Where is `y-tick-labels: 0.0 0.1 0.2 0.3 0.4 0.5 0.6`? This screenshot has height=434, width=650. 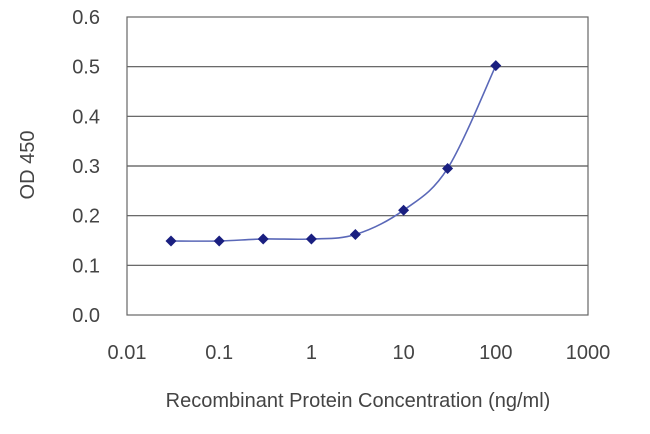
y-tick-labels: 0.0 0.1 0.2 0.3 0.4 0.5 0.6 is located at coordinates (86, 167).